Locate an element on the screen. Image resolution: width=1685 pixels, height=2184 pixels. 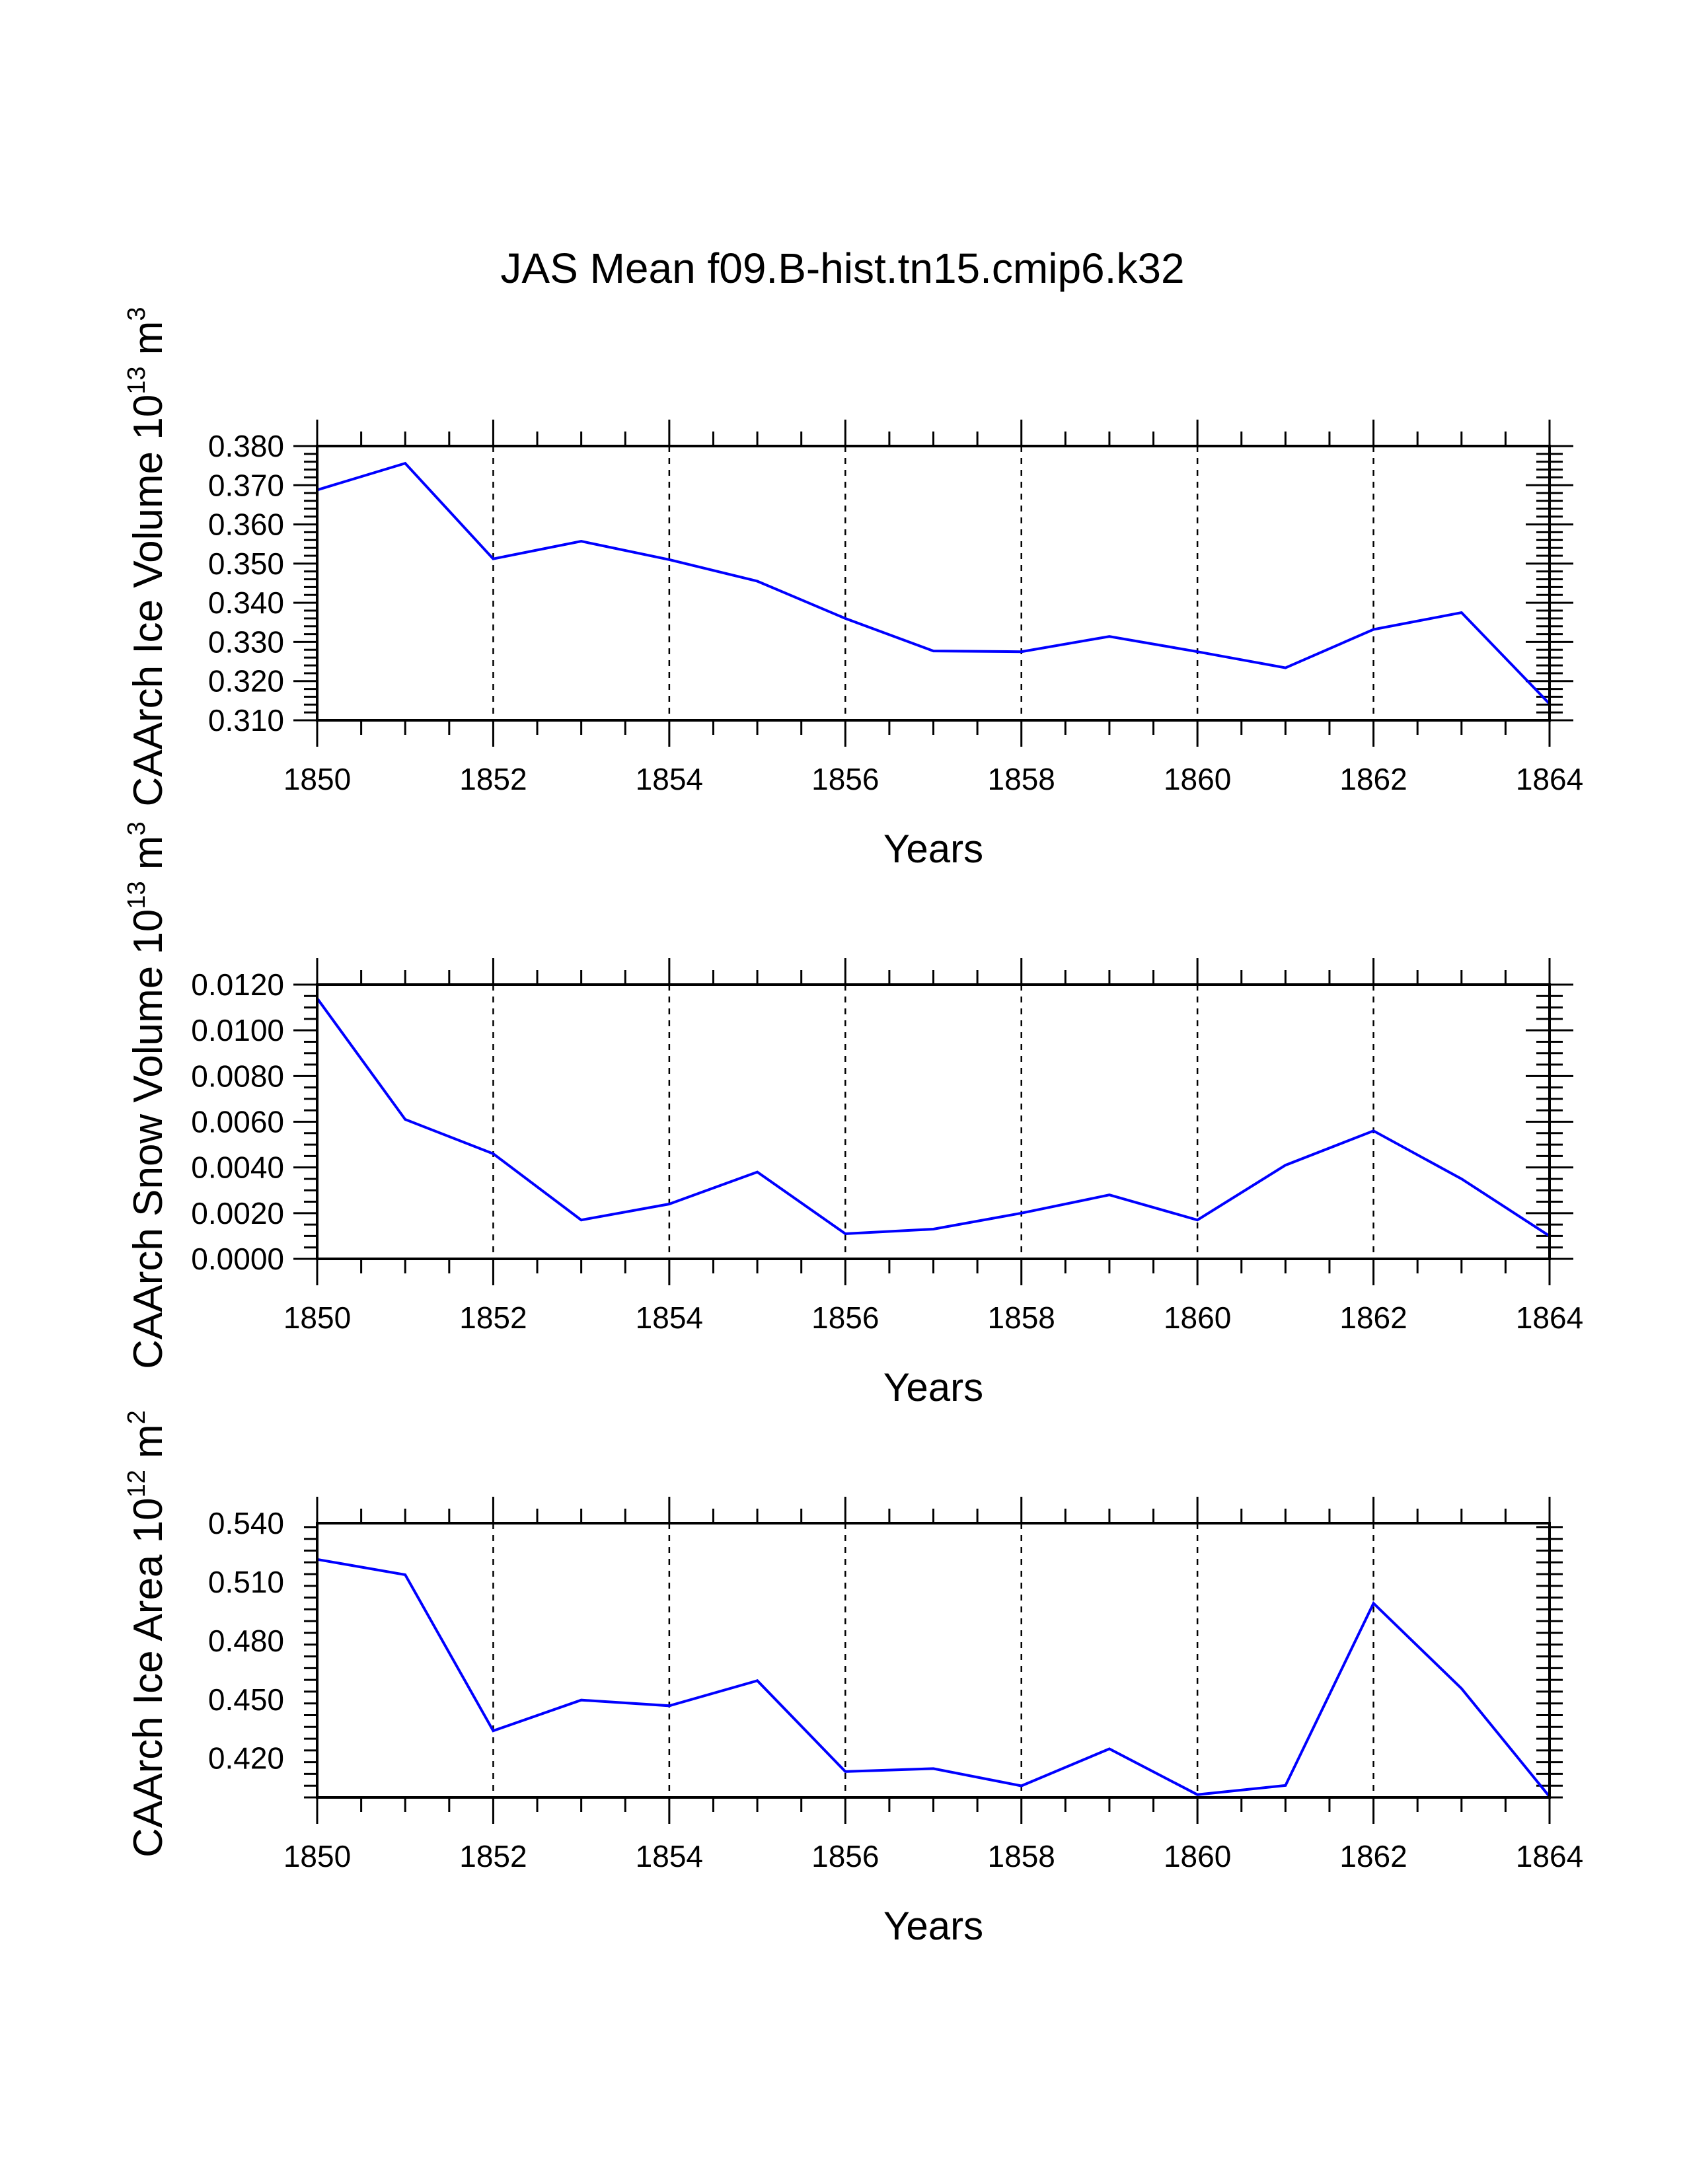
ice-volume-series-line is located at coordinates (934, 583).